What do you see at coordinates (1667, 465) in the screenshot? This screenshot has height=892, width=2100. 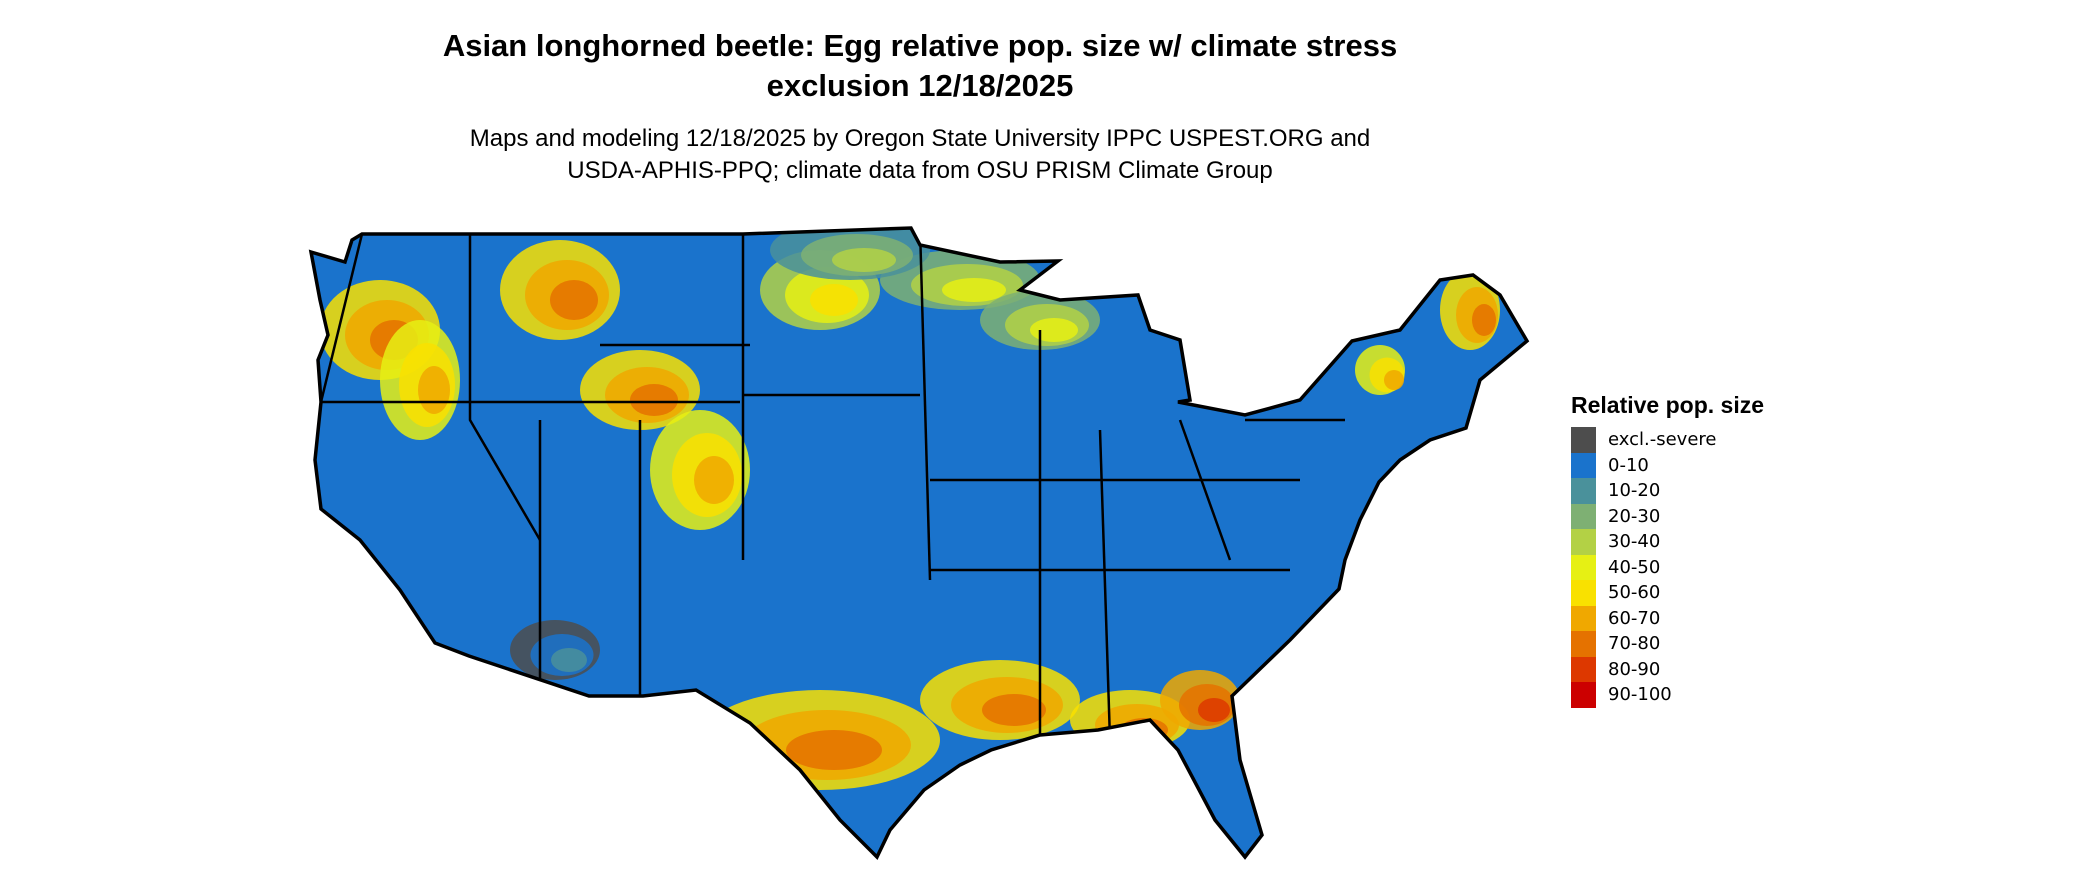 I see `legend-item: 0-10` at bounding box center [1667, 465].